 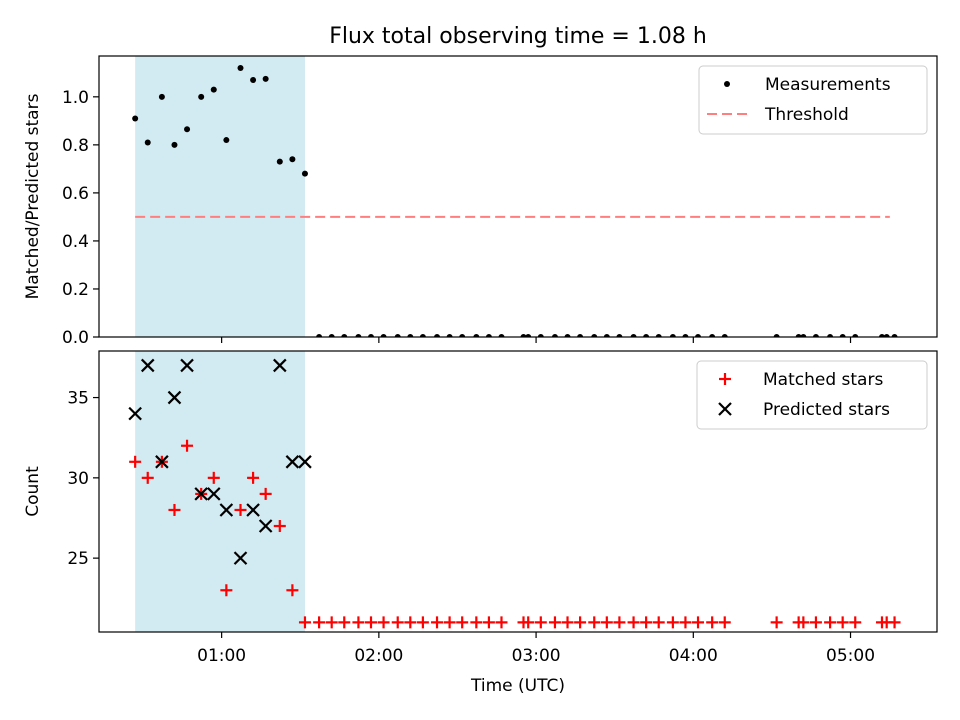 What do you see at coordinates (75, 290) in the screenshot?
I see `y-tick-label: 0.2` at bounding box center [75, 290].